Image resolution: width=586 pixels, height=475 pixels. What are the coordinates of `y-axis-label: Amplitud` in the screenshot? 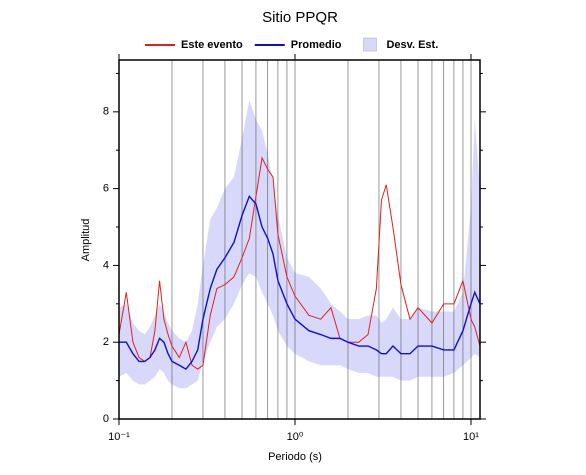 It's located at (86, 240).